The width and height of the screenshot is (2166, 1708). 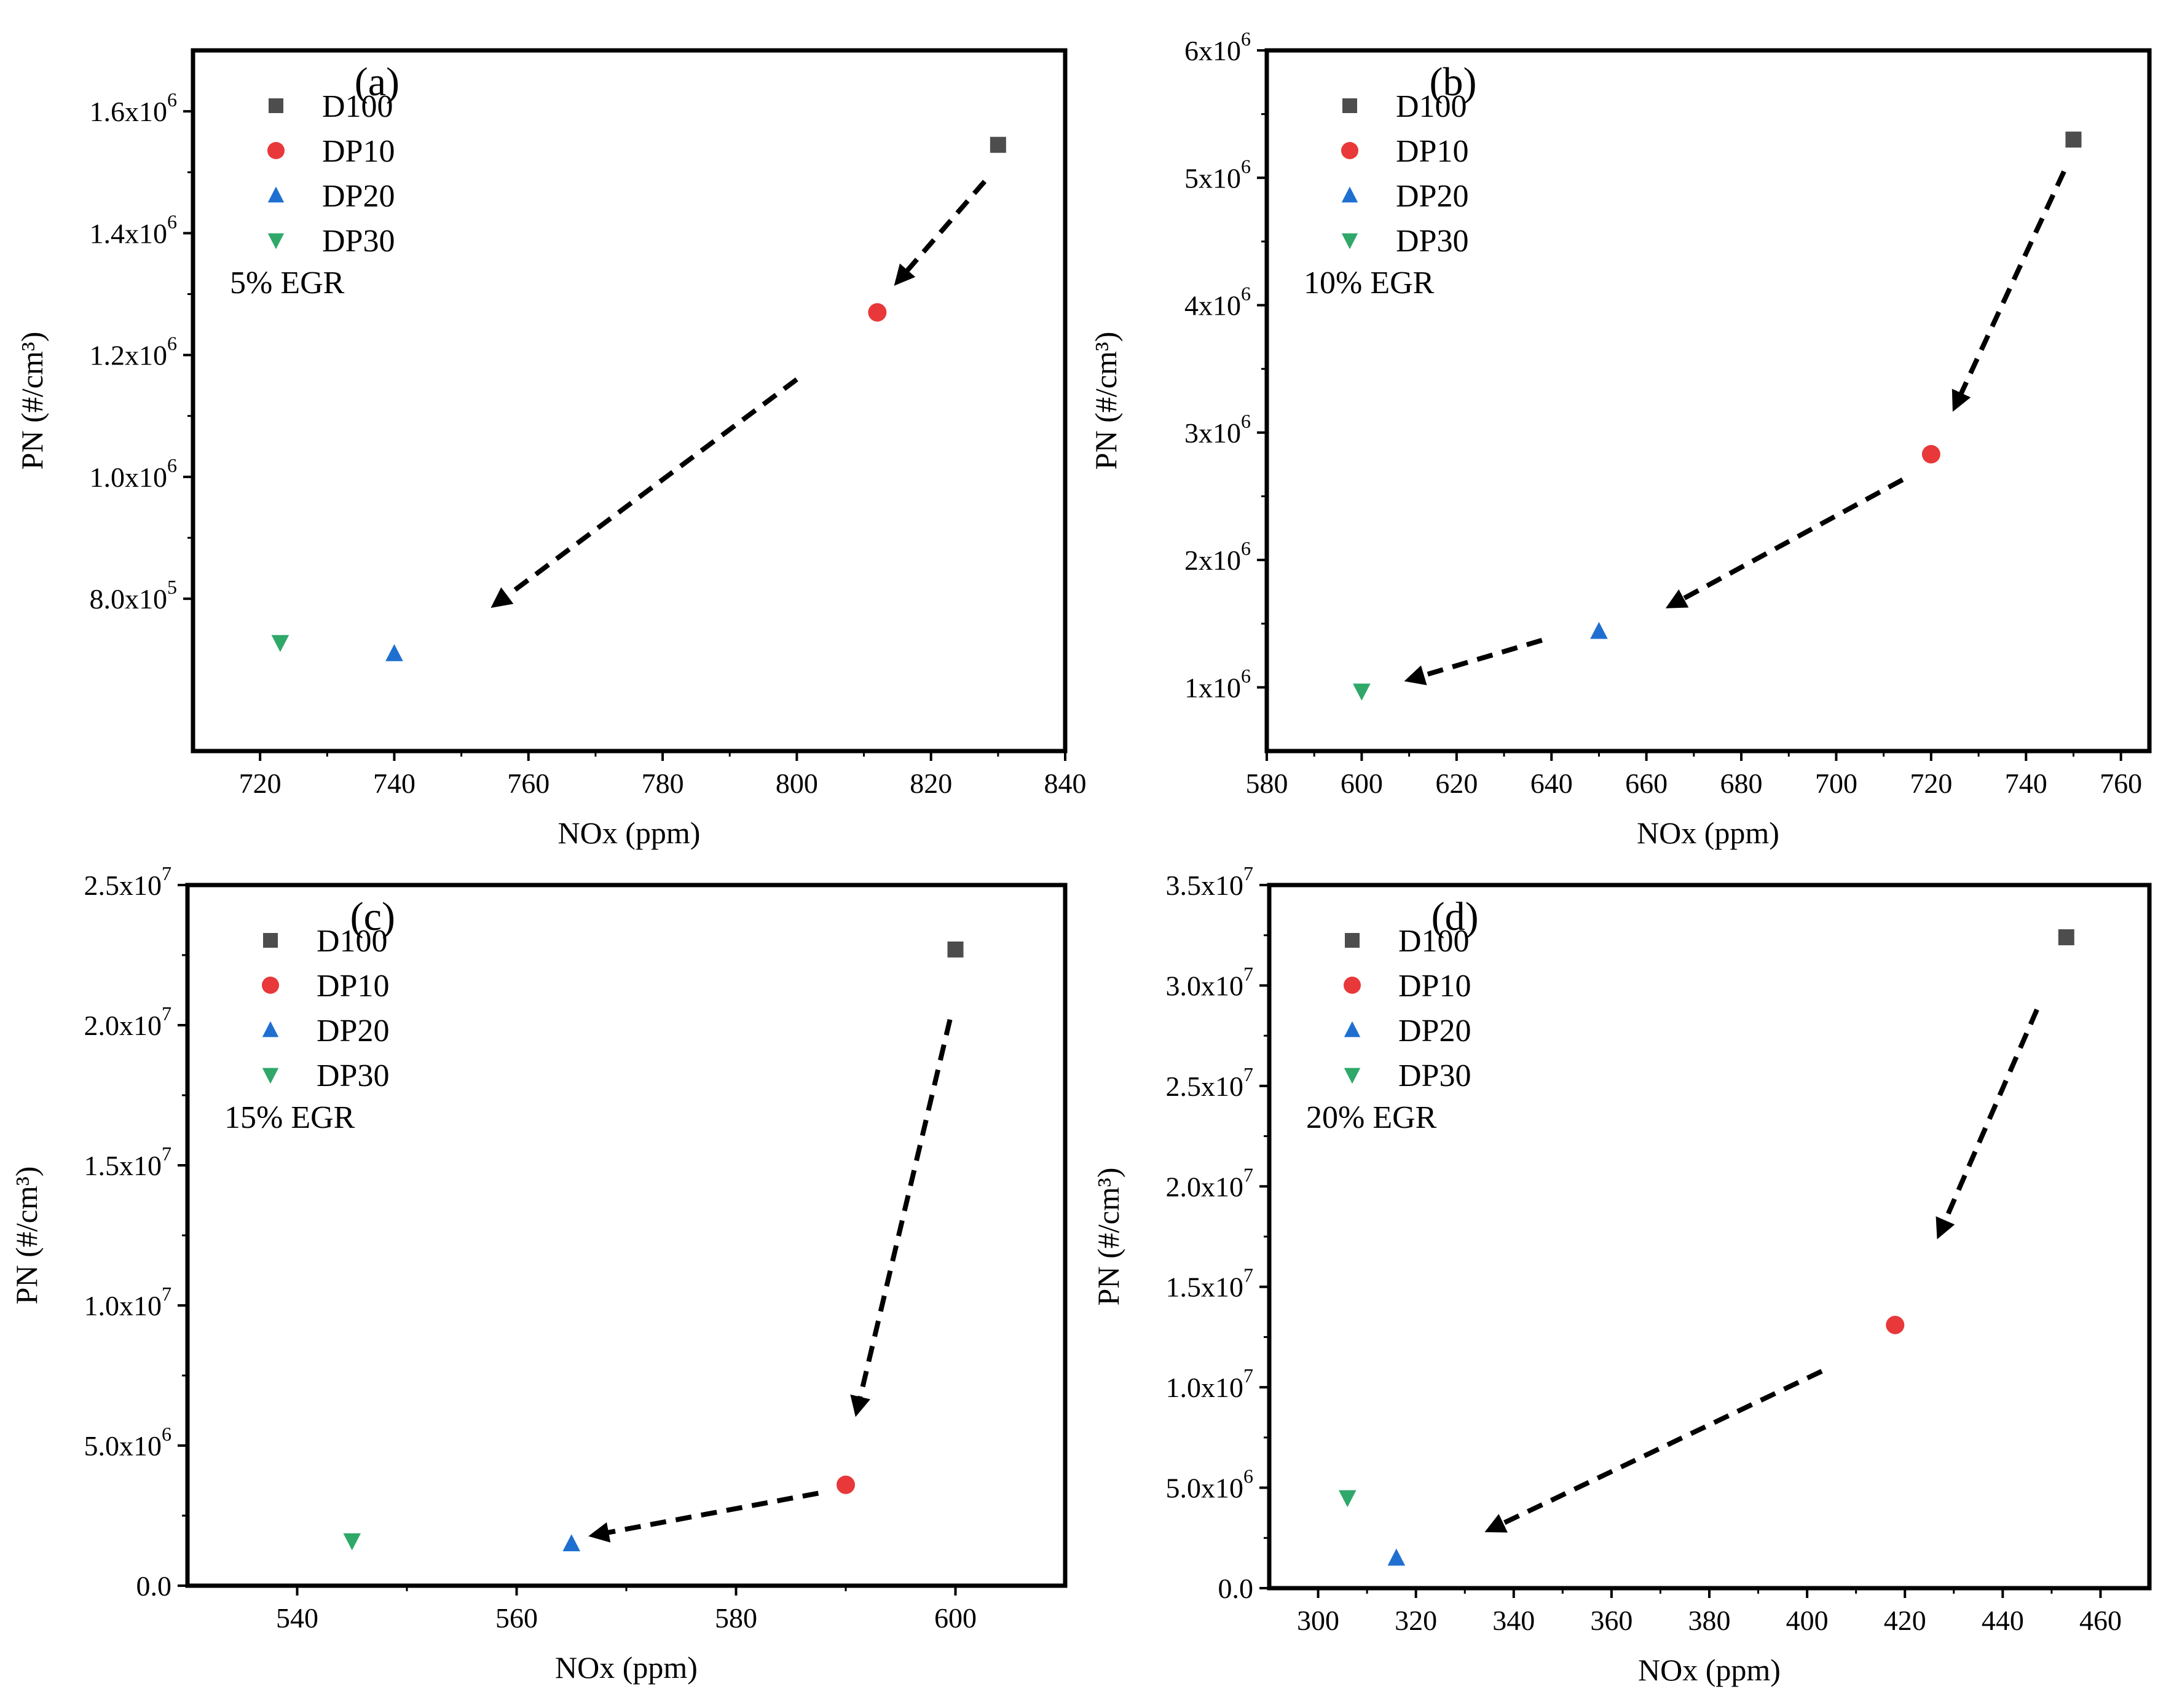 I want to click on y-tick-mantissa: 3x10, so click(x=1212, y=433).